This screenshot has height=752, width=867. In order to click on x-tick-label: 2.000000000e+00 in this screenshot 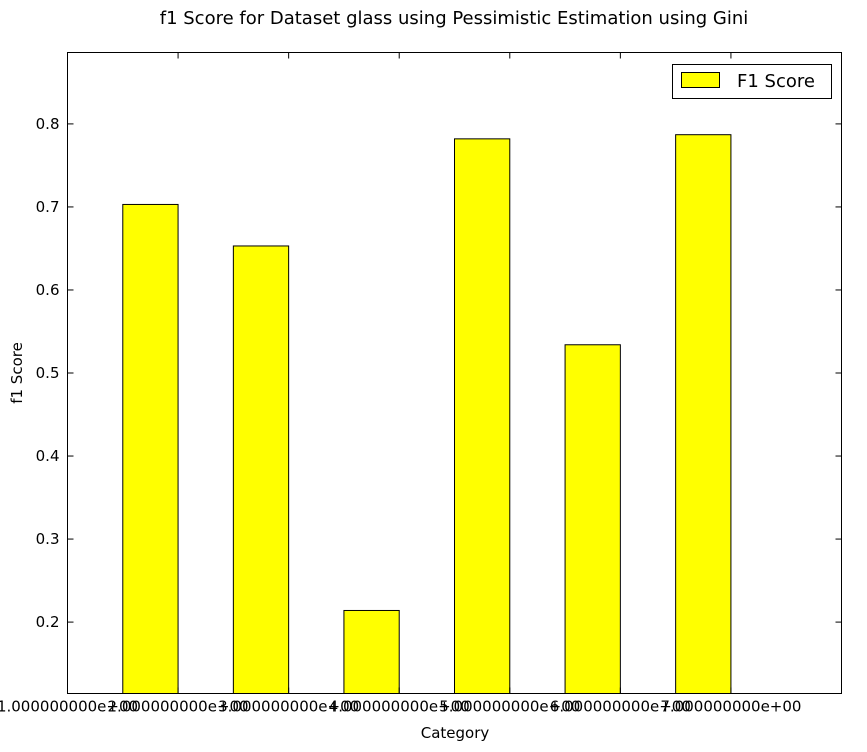, I will do `click(178, 707)`.